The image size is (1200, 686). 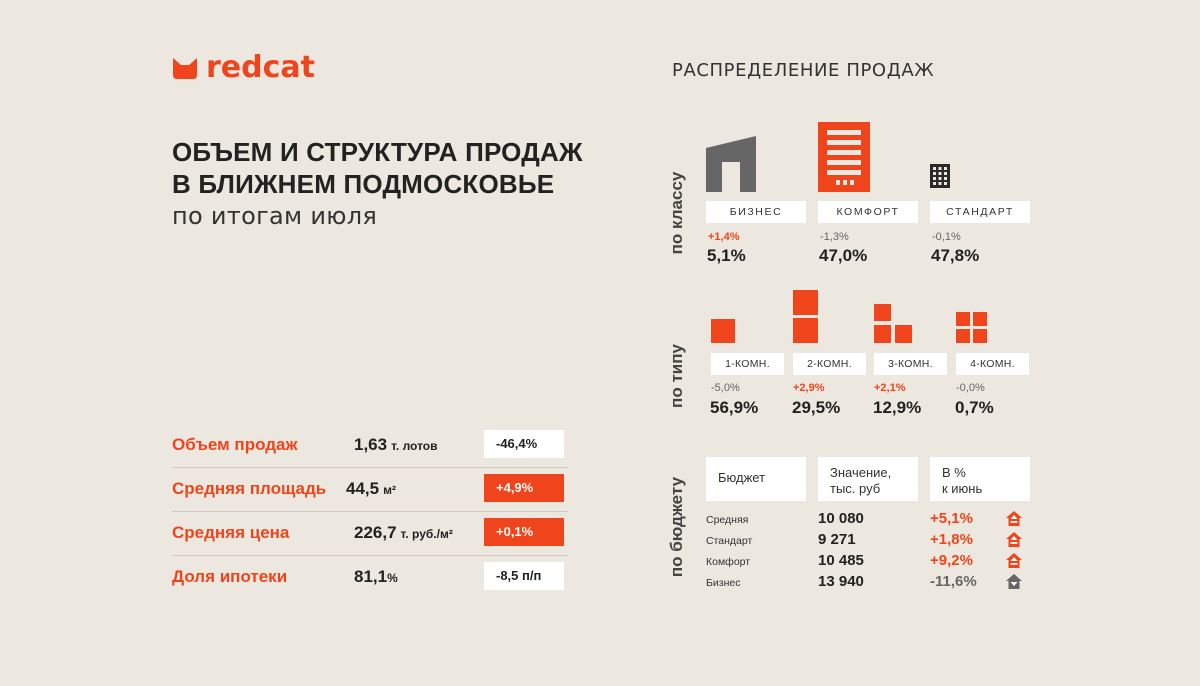 I want to click on room-2-square-bottom-icon, so click(x=805, y=330).